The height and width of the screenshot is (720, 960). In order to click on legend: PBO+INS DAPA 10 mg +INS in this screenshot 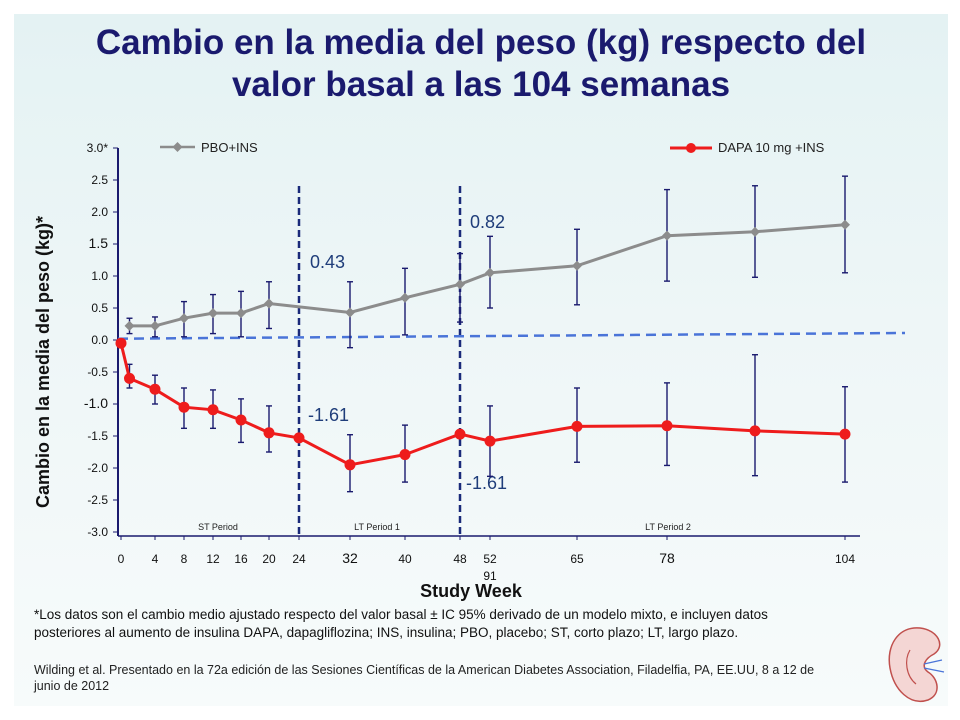, I will do `click(492, 147)`.